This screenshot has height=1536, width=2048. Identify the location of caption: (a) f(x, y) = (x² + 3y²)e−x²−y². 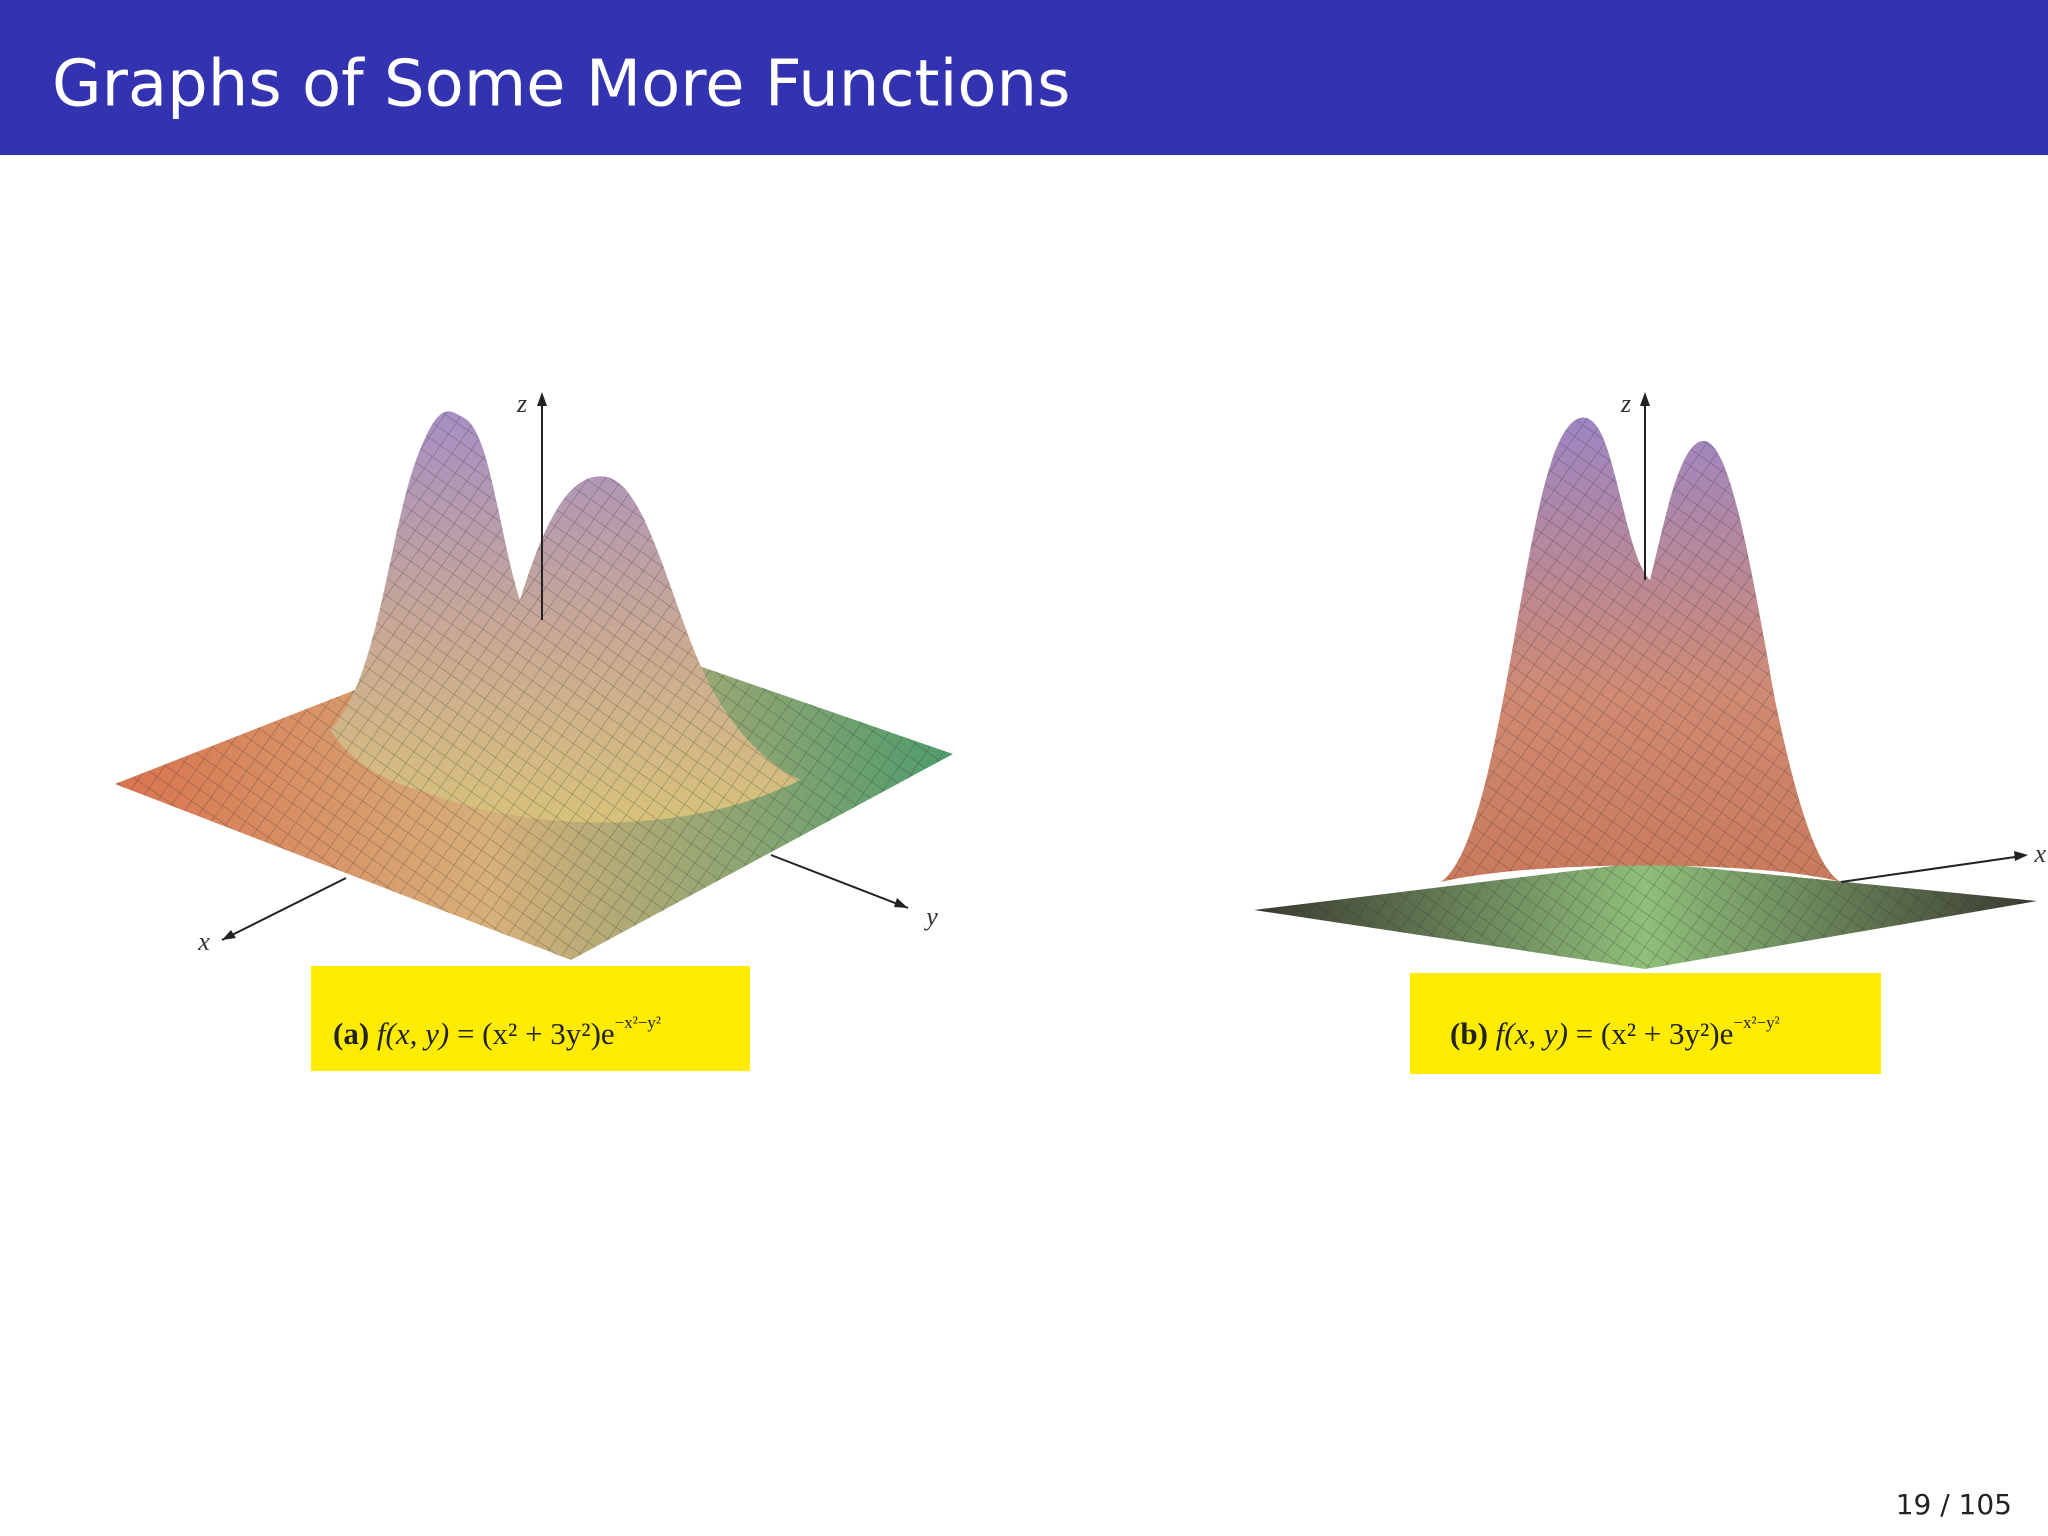
(497, 1032).